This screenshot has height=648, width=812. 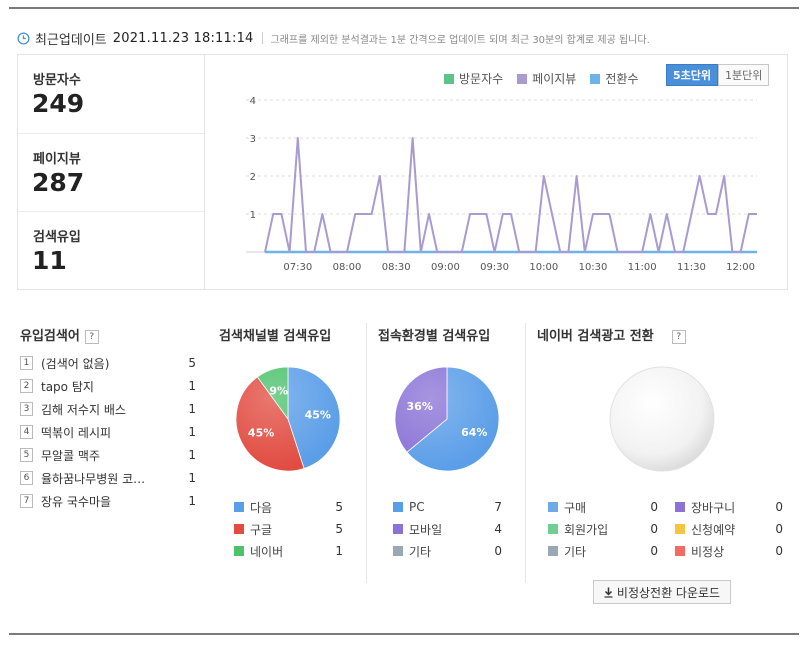 What do you see at coordinates (729, 551) in the screenshot?
I see `ads-legend-row: 비정상 0` at bounding box center [729, 551].